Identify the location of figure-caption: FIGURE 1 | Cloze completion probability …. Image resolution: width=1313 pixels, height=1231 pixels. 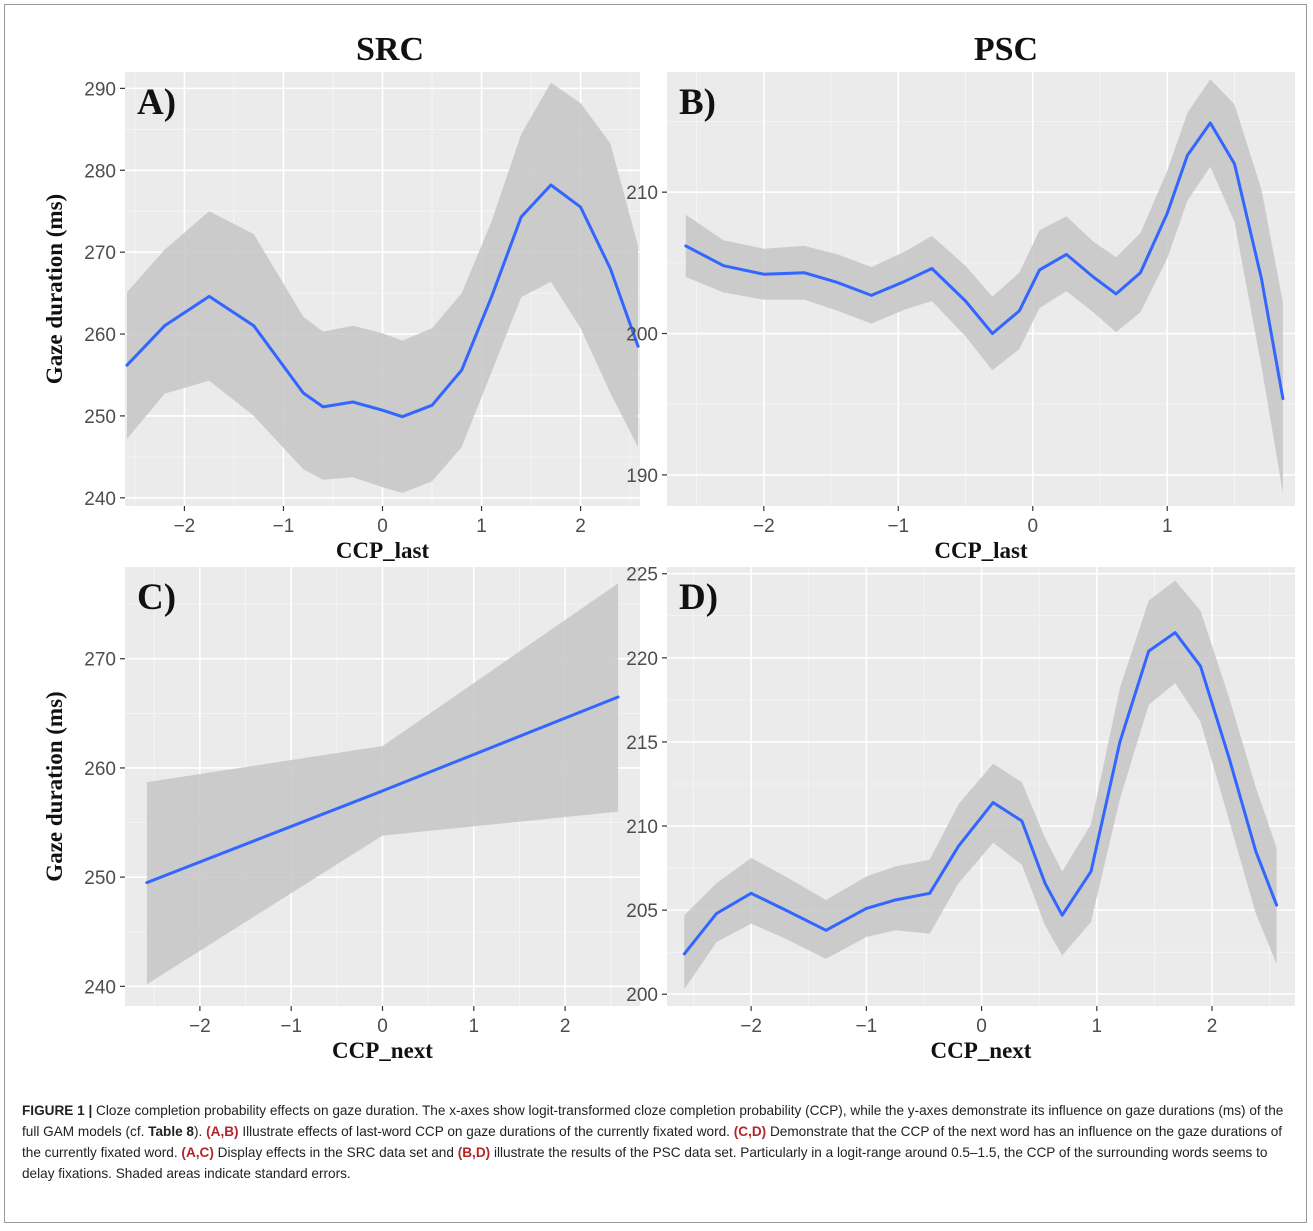
(657, 1142).